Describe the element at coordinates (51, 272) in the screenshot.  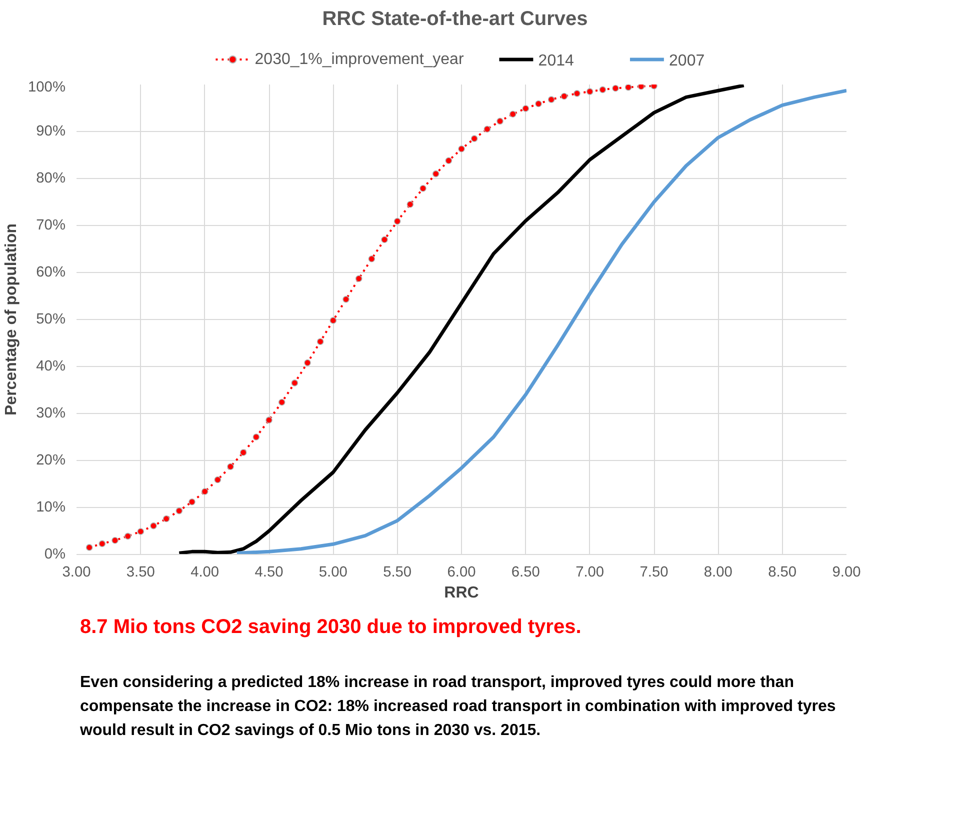
I see `y-tick-label: 60%` at that location.